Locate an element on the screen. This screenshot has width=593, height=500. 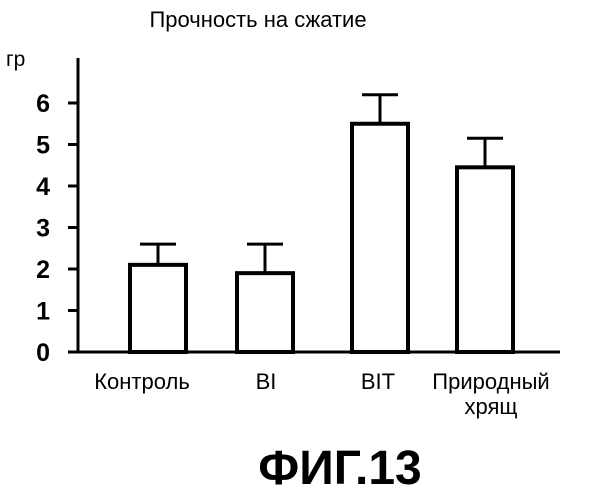
y-tick-label: 1 is located at coordinates (43, 312).